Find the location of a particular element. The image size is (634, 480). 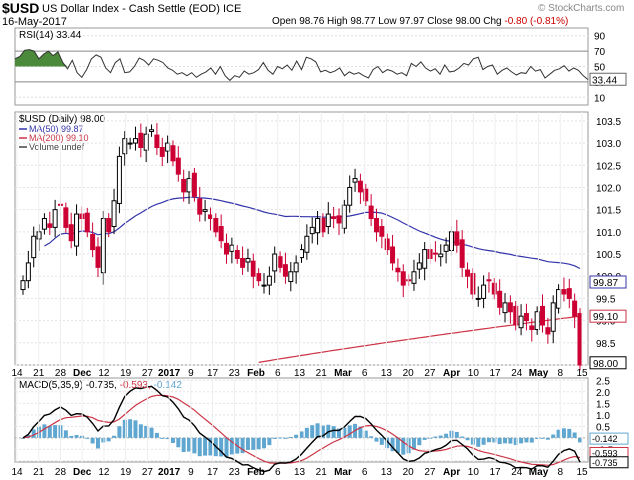

price-tick-label: 100.5 is located at coordinates (608, 255).